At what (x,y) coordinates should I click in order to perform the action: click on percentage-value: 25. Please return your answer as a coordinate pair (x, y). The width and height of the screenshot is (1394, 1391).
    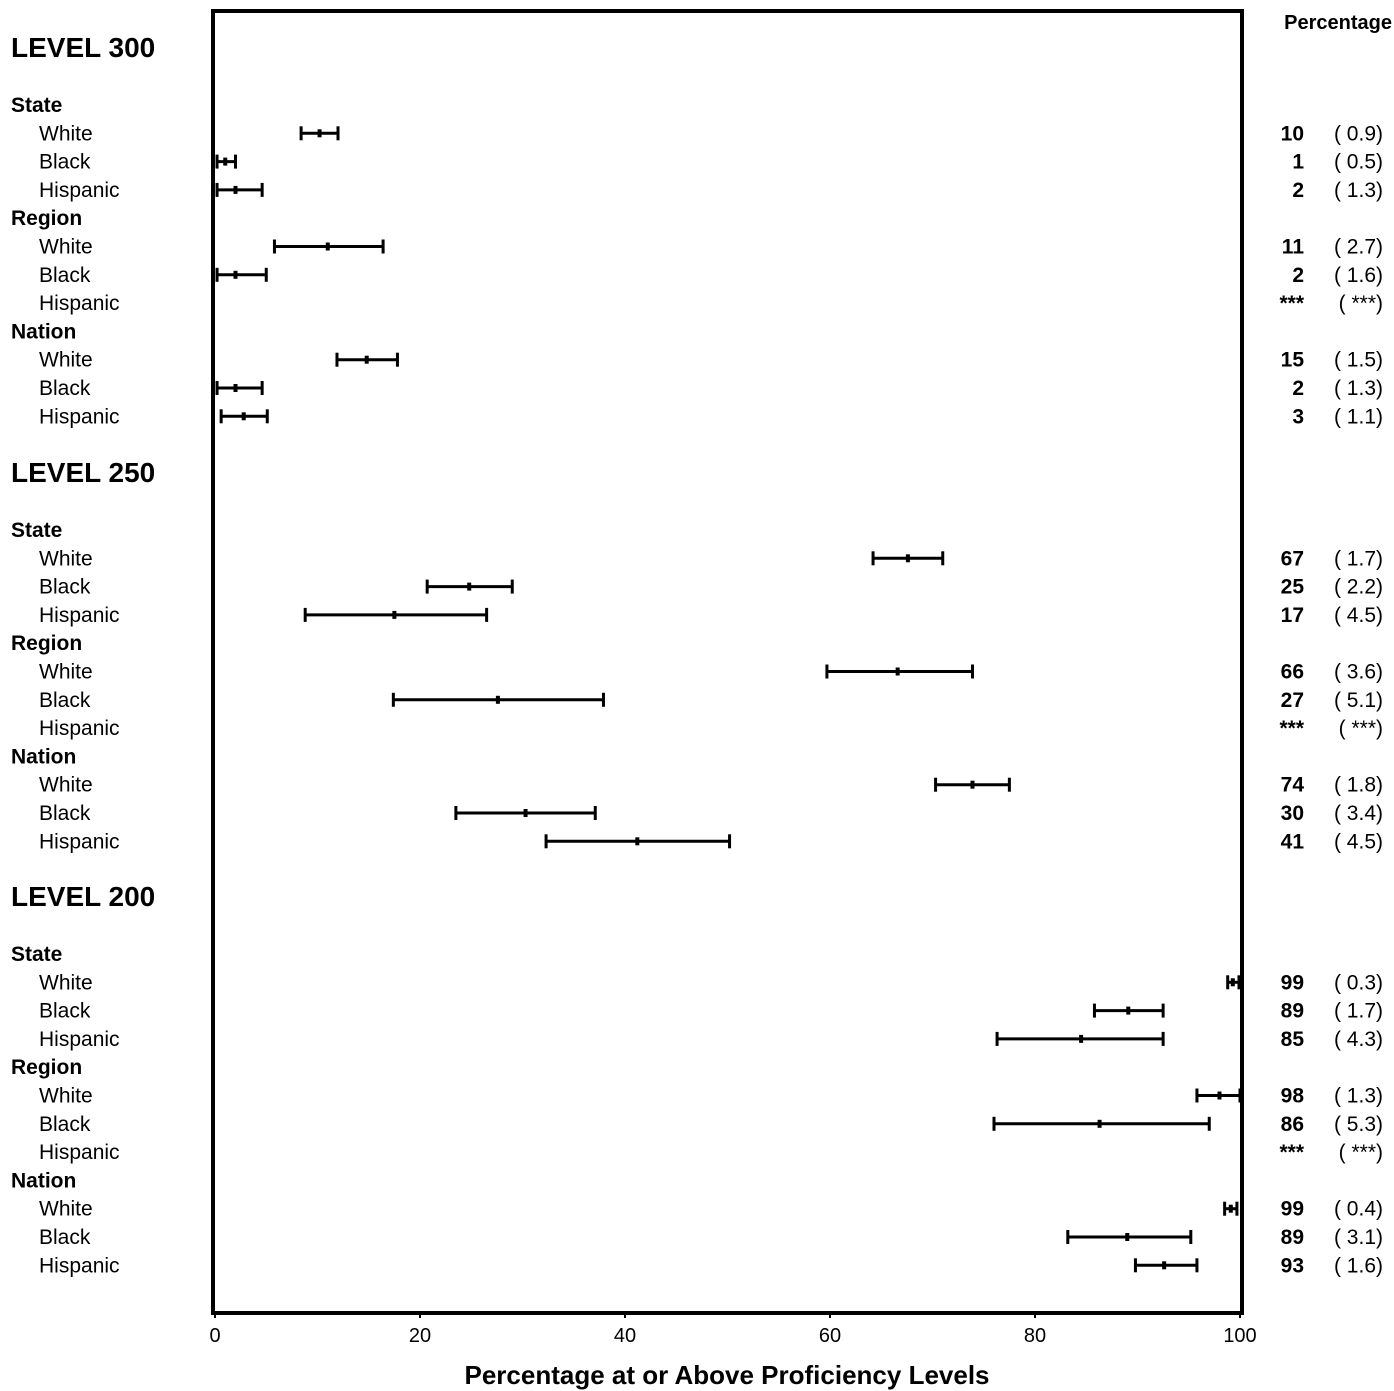
    Looking at the image, I should click on (1293, 587).